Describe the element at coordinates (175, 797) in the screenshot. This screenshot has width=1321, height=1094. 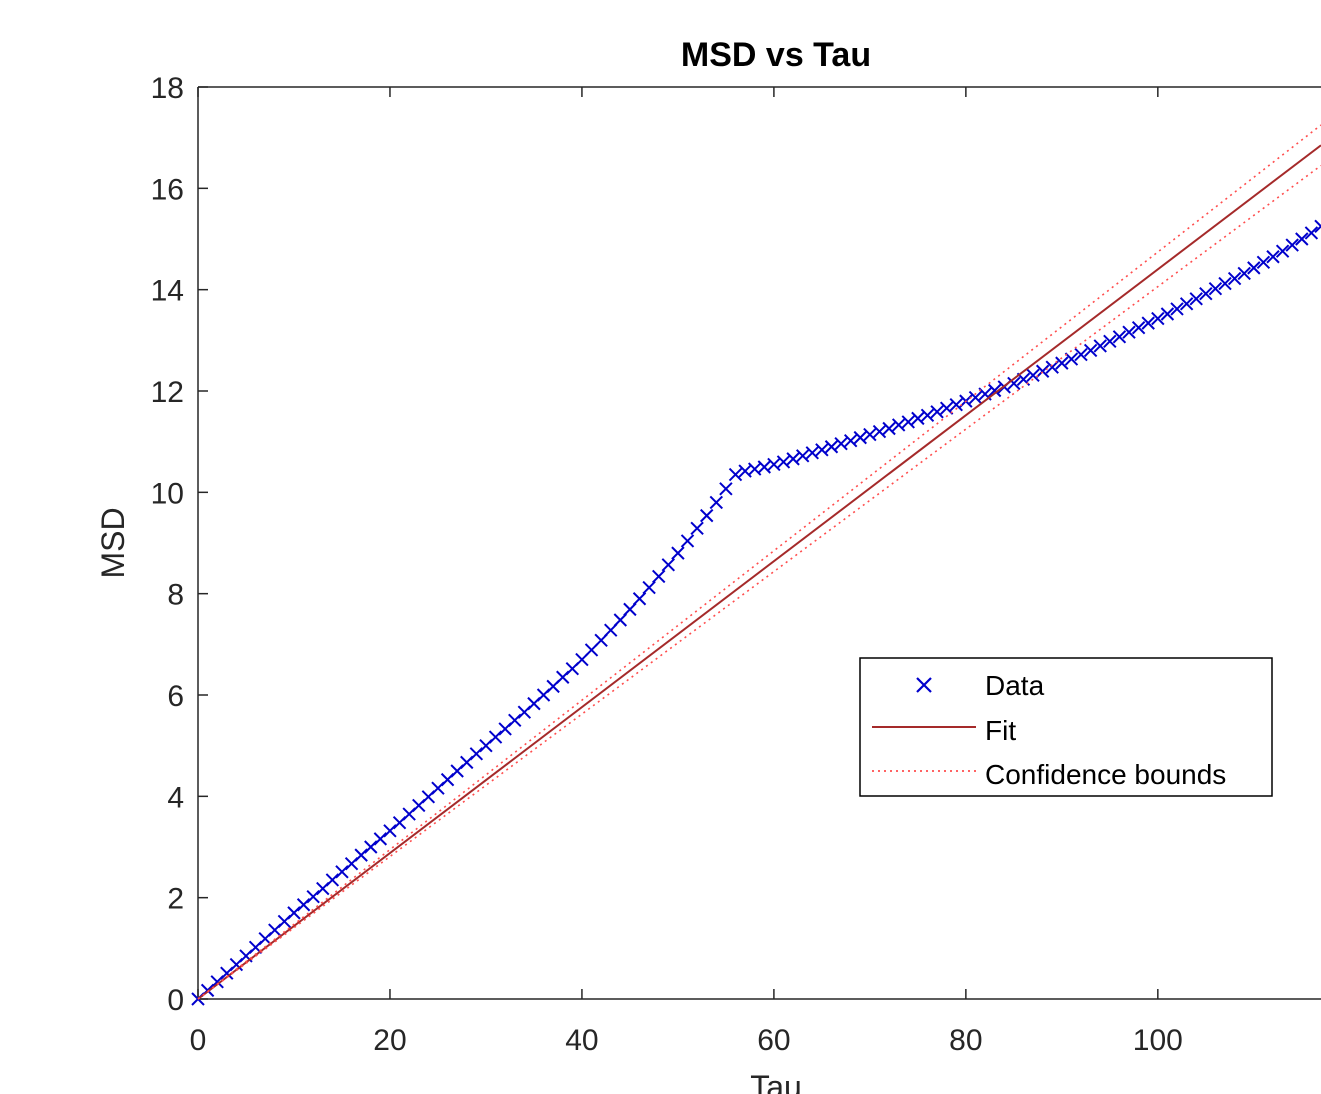
I see `y-tick-label: 4` at that location.